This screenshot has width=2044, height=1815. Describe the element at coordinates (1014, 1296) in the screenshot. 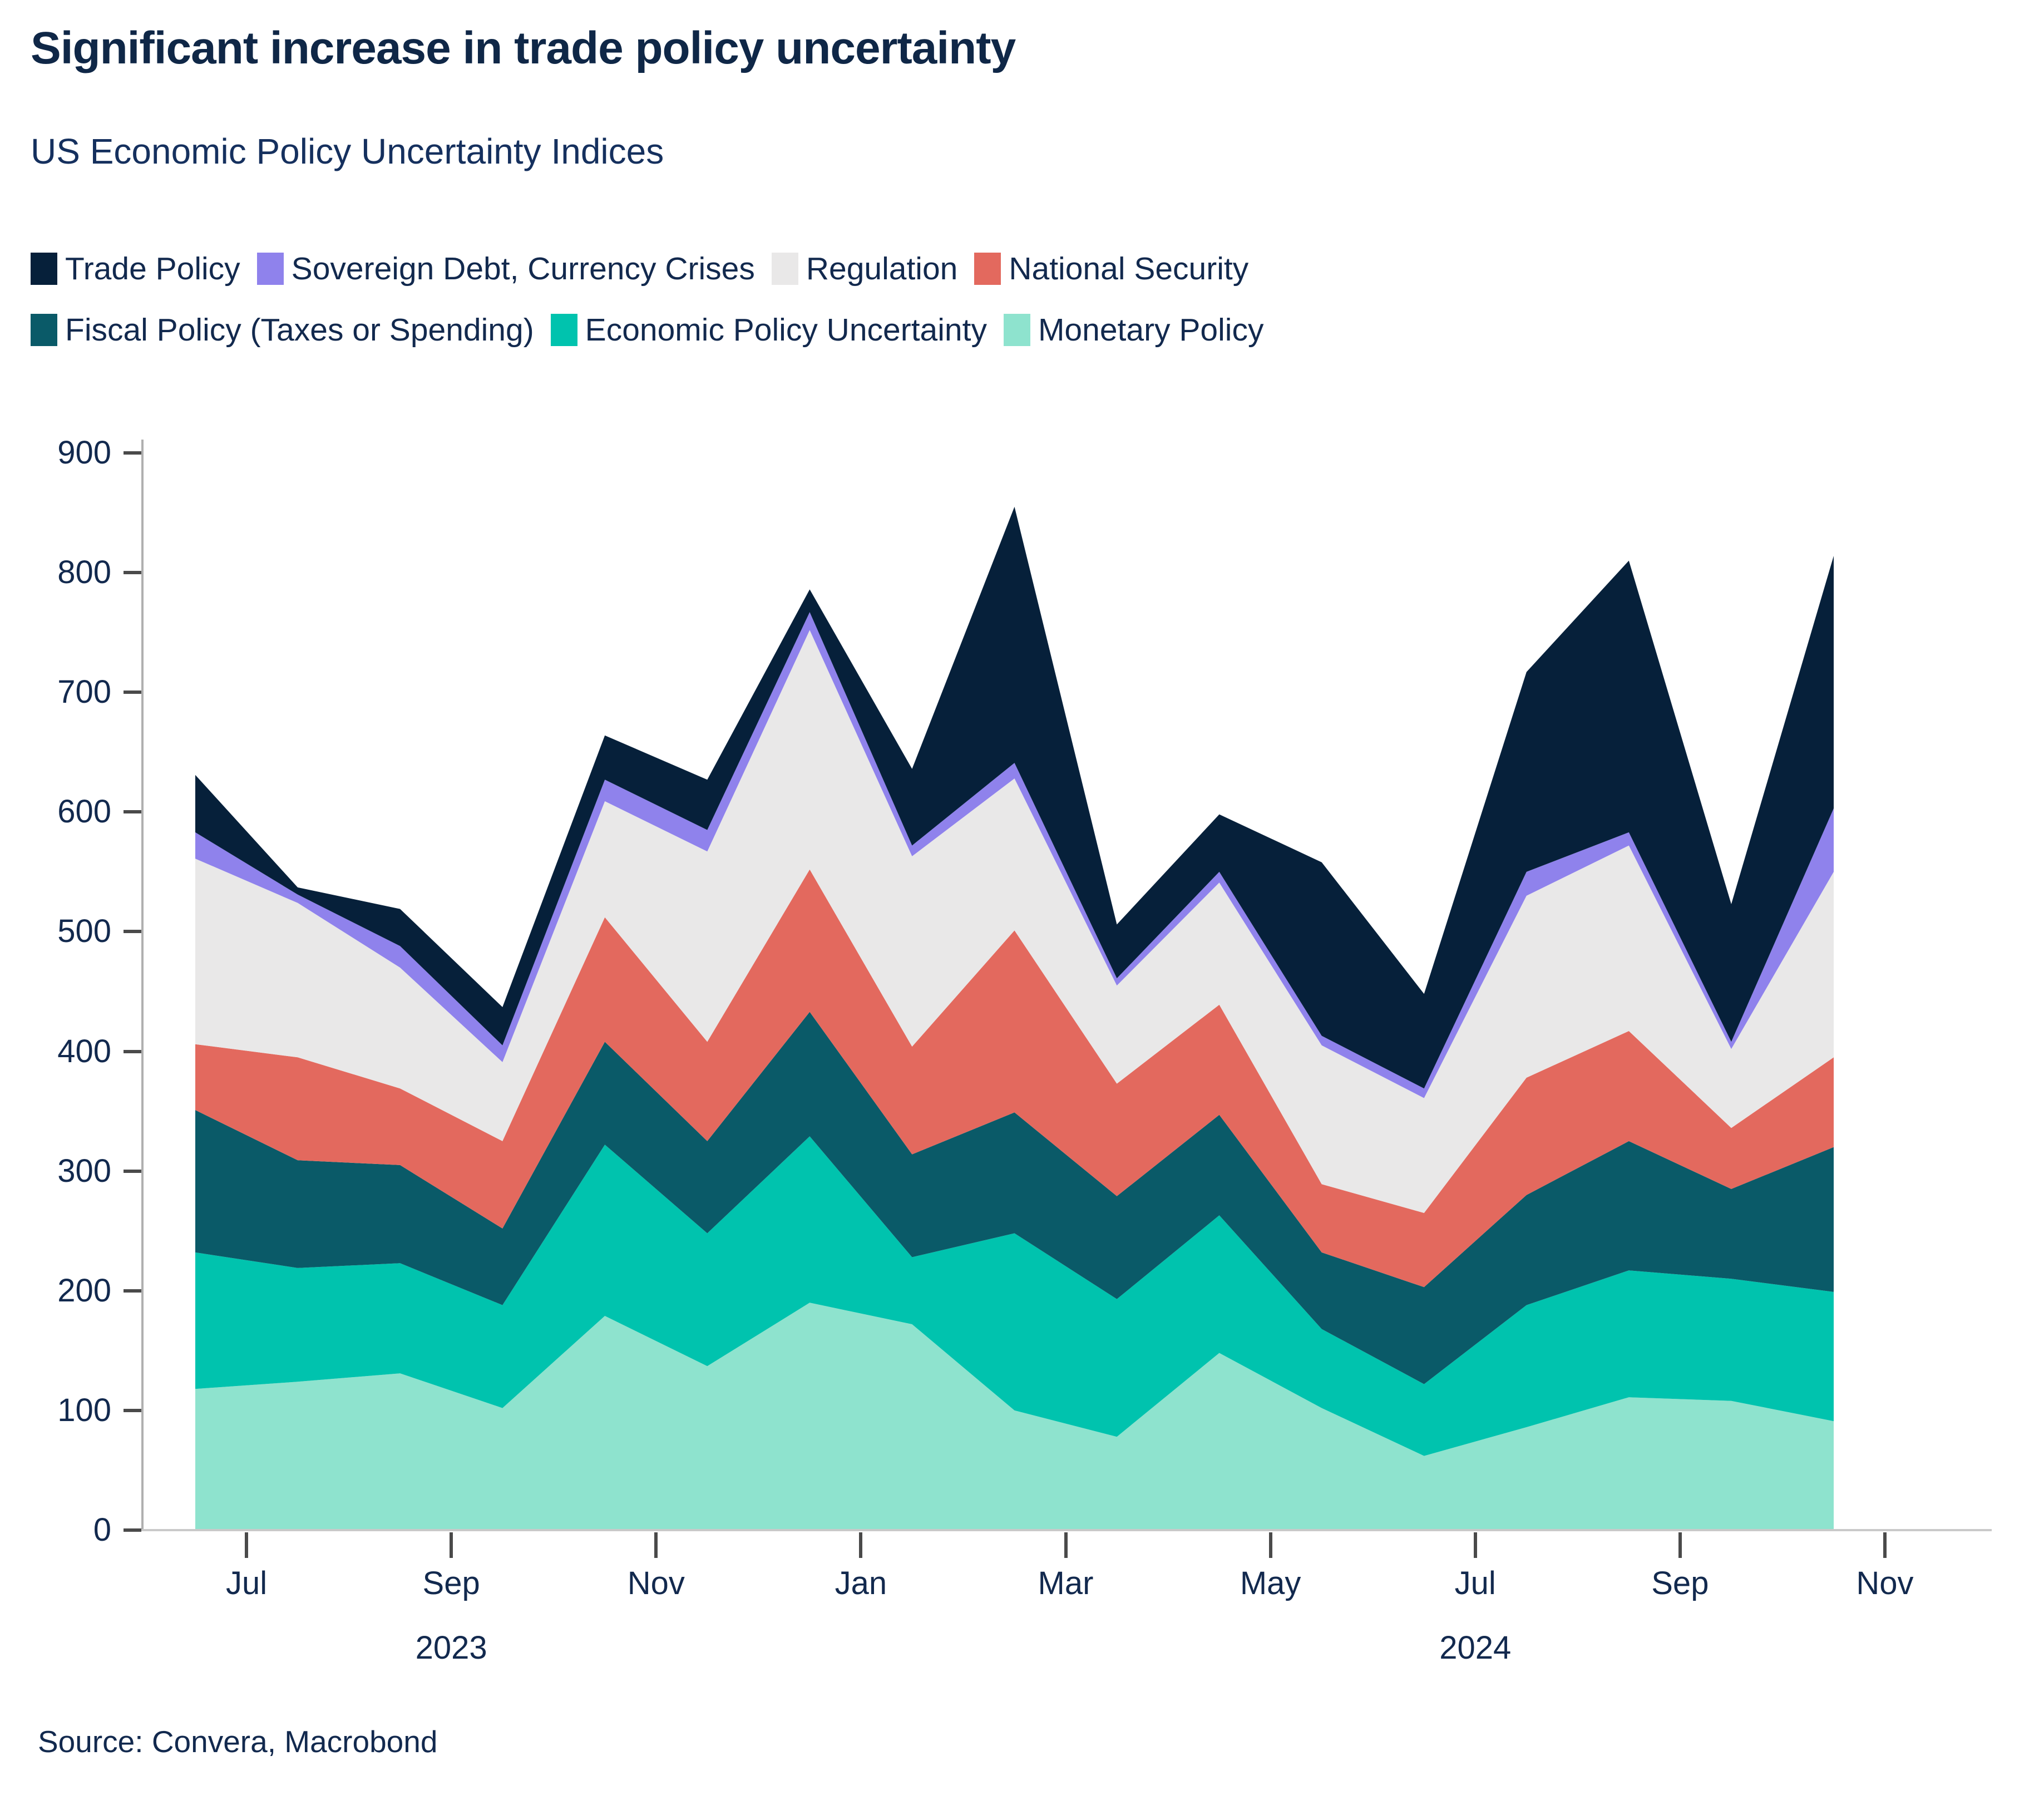

I see `area-economic-policy-uncertainty` at that location.